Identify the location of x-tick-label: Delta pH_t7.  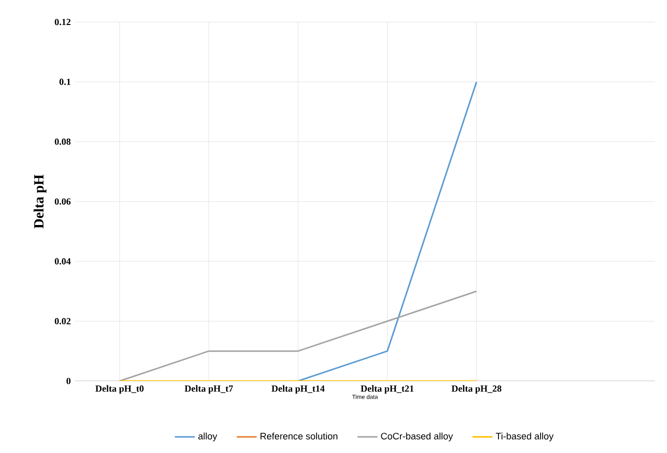
(208, 389).